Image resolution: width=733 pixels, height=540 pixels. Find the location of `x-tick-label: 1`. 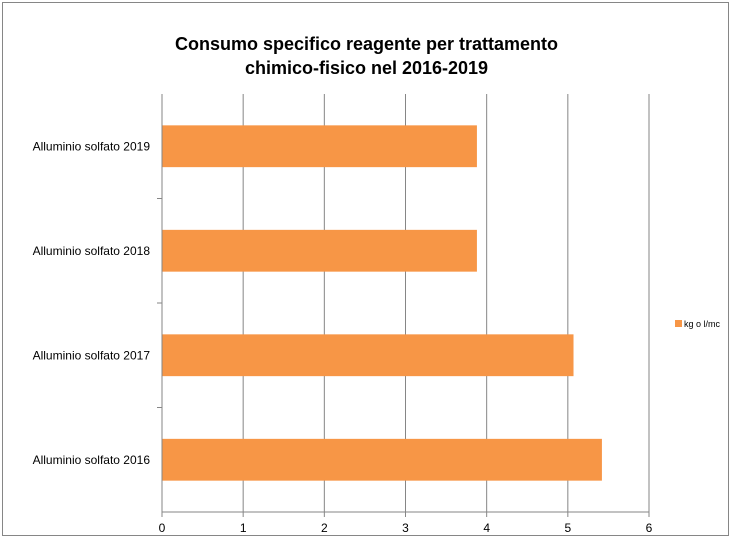

x-tick-label: 1 is located at coordinates (243, 528).